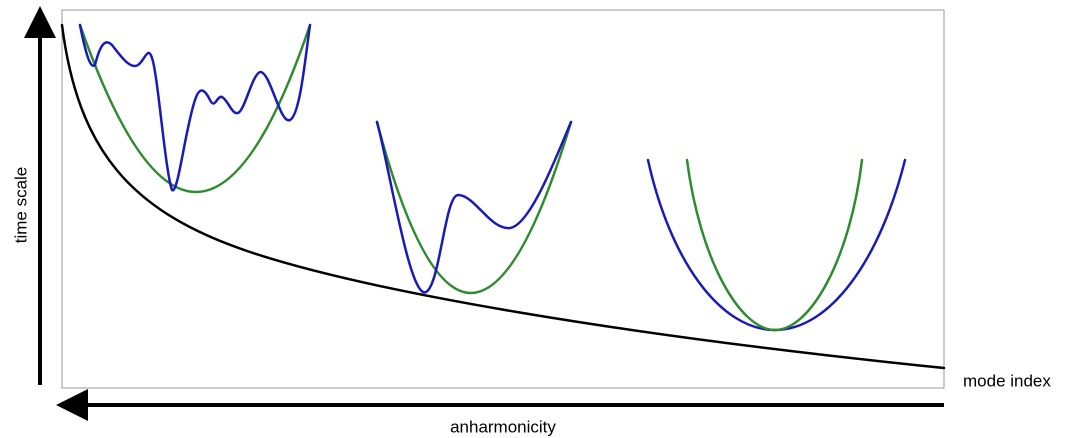 This screenshot has width=1084, height=438. Describe the element at coordinates (503, 426) in the screenshot. I see `bottom-arrow-label: anharmonicity` at that location.